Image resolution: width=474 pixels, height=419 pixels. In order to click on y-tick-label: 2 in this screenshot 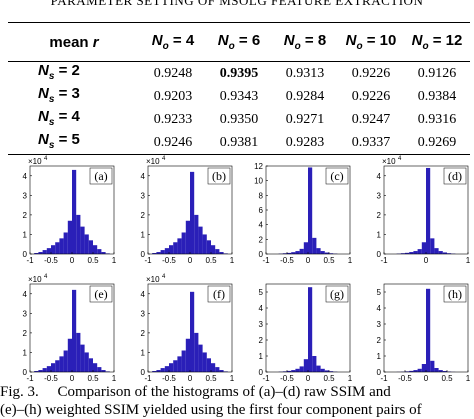, I will do `click(379, 340)`.